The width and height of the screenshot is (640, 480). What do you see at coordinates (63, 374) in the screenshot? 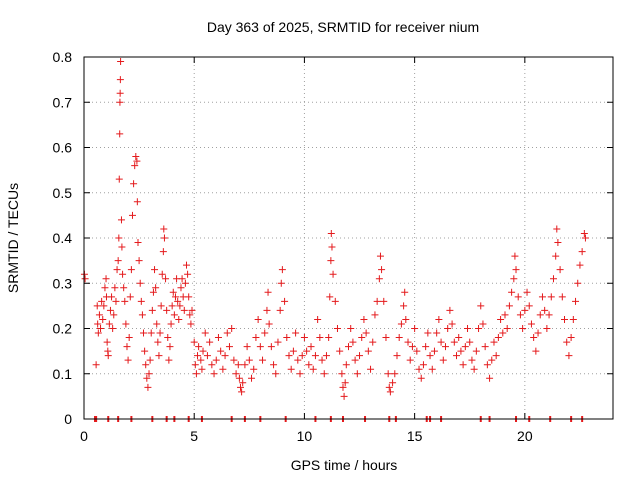
I see `y-tick-label: 0.1` at bounding box center [63, 374].